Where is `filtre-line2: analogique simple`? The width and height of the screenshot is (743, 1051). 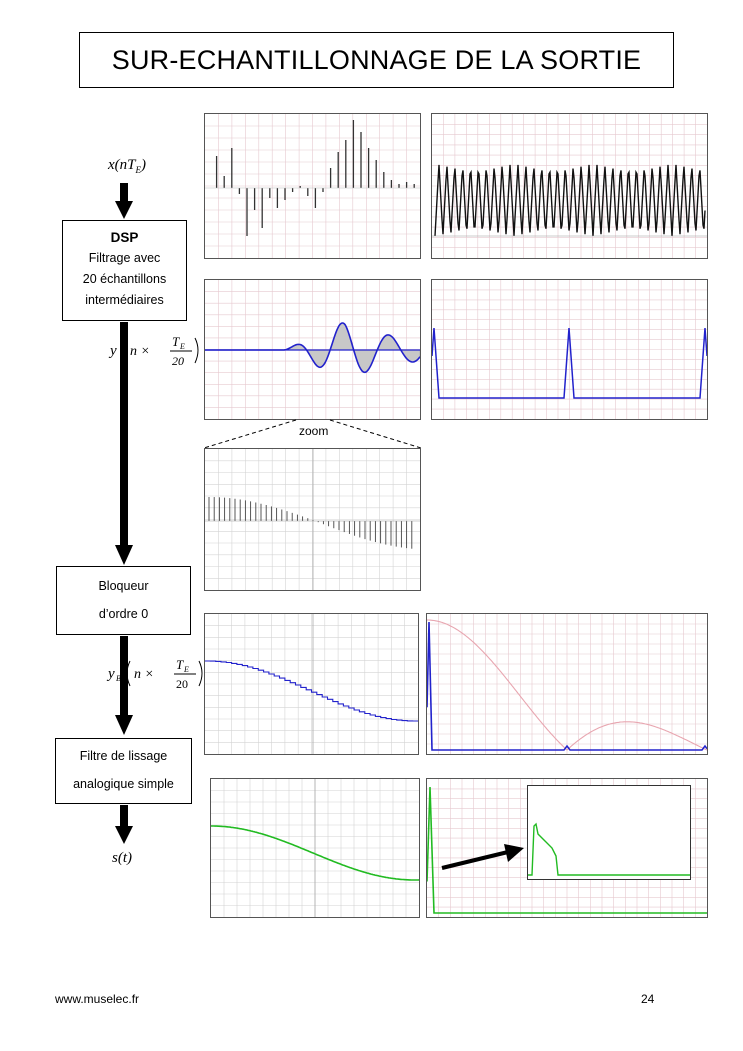
filtre-line2: analogique simple is located at coordinates (123, 784).